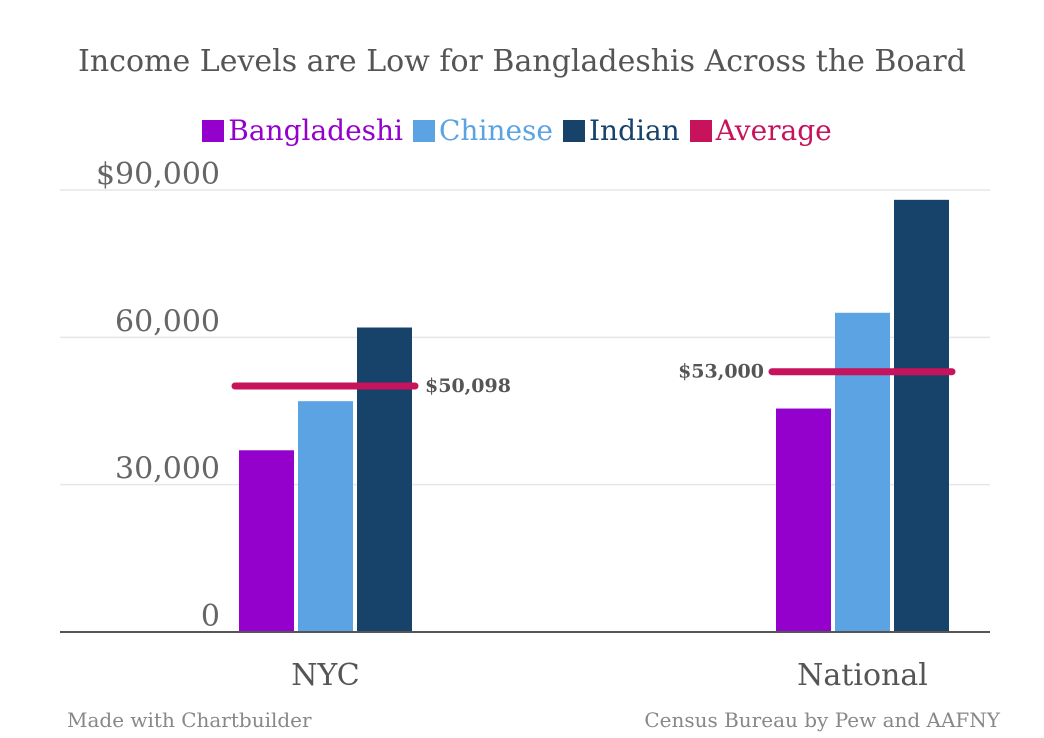 The width and height of the screenshot is (1044, 738). Describe the element at coordinates (822, 720) in the screenshot. I see `footer-source: Census Bureau by Pew and AAFNY` at that location.